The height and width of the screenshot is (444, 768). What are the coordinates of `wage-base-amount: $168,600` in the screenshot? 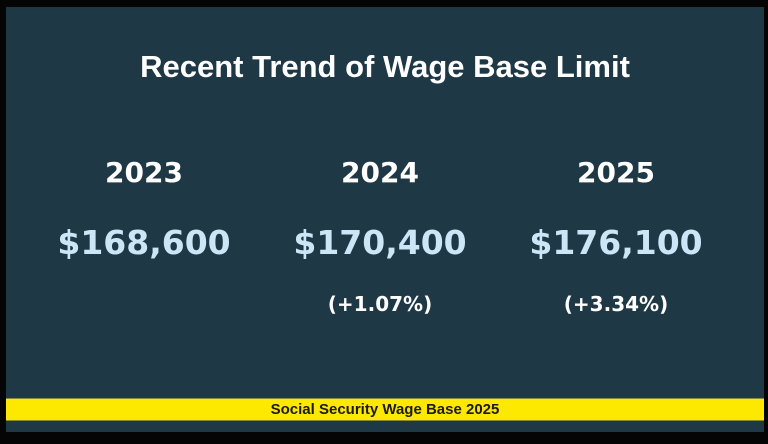 It's located at (144, 242).